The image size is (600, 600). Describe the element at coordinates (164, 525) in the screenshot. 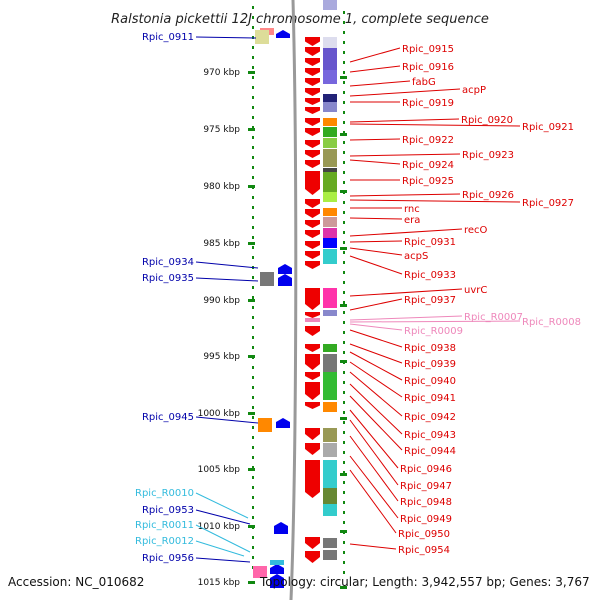

I see `left-gene-label: Rpic_R0011` at that location.